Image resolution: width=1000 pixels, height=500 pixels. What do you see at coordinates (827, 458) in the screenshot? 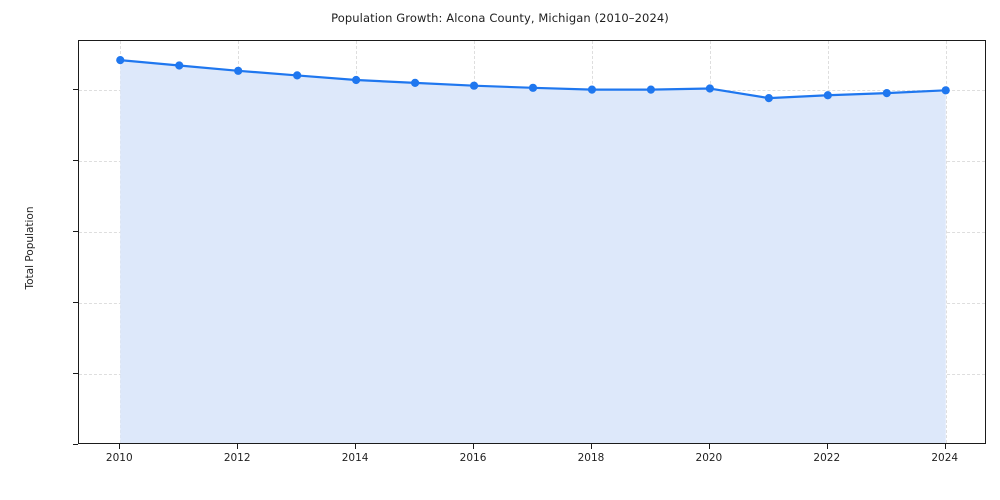
I see `x-tick-label: 2022` at bounding box center [827, 458].